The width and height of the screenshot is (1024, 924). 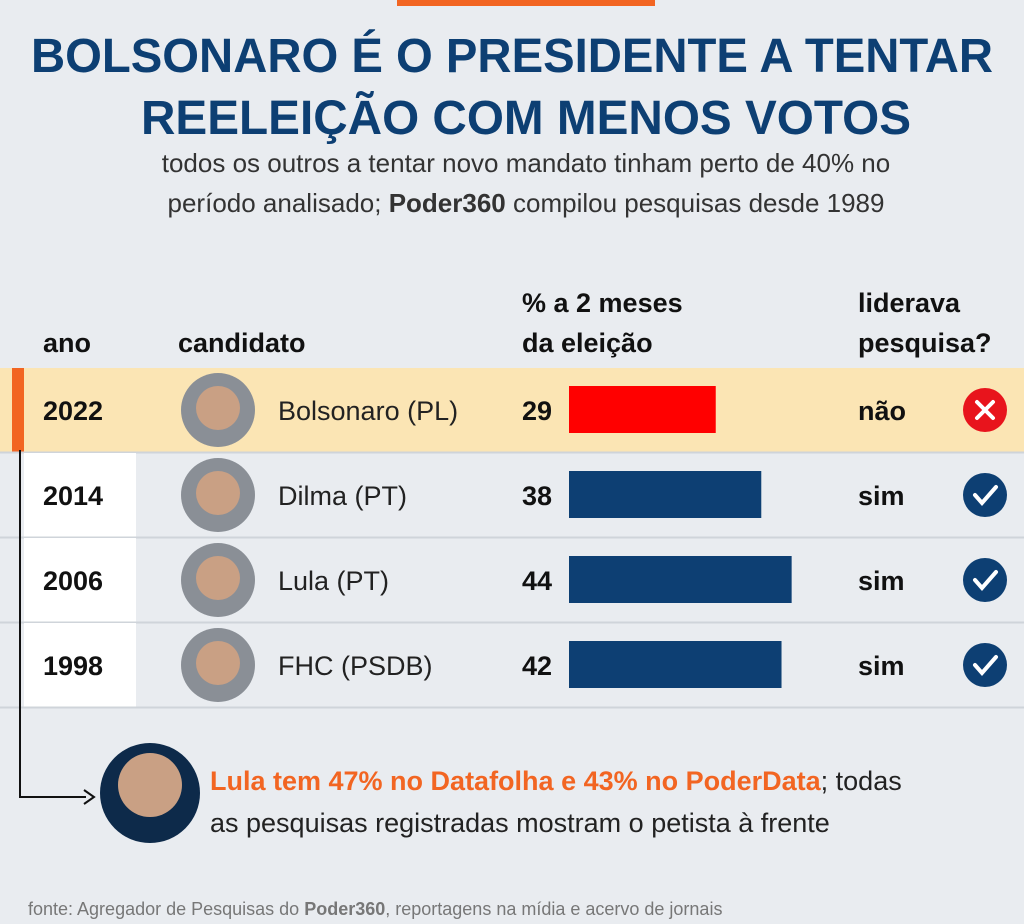 I want to click on column-header: ano, so click(x=67, y=343).